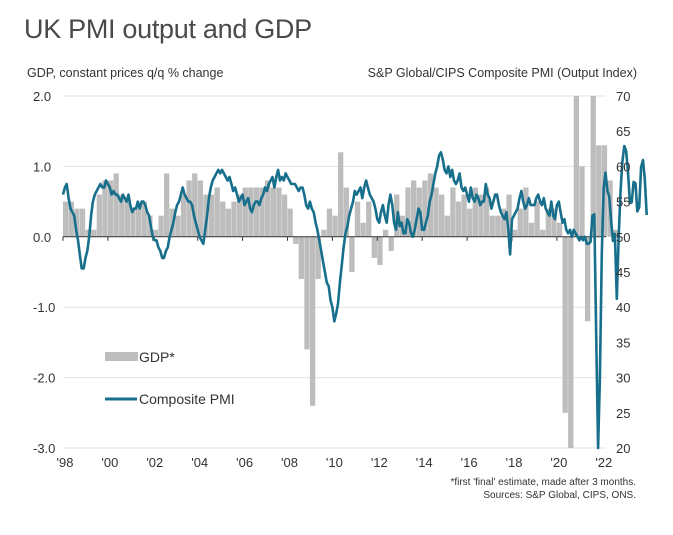 The height and width of the screenshot is (535, 673). What do you see at coordinates (170, 378) in the screenshot?
I see `legend: GDP* Composite PMI` at bounding box center [170, 378].